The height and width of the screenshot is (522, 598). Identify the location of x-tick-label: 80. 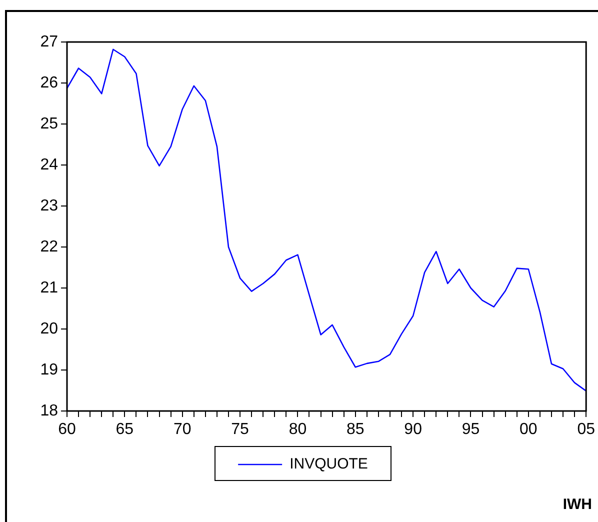
(297, 429).